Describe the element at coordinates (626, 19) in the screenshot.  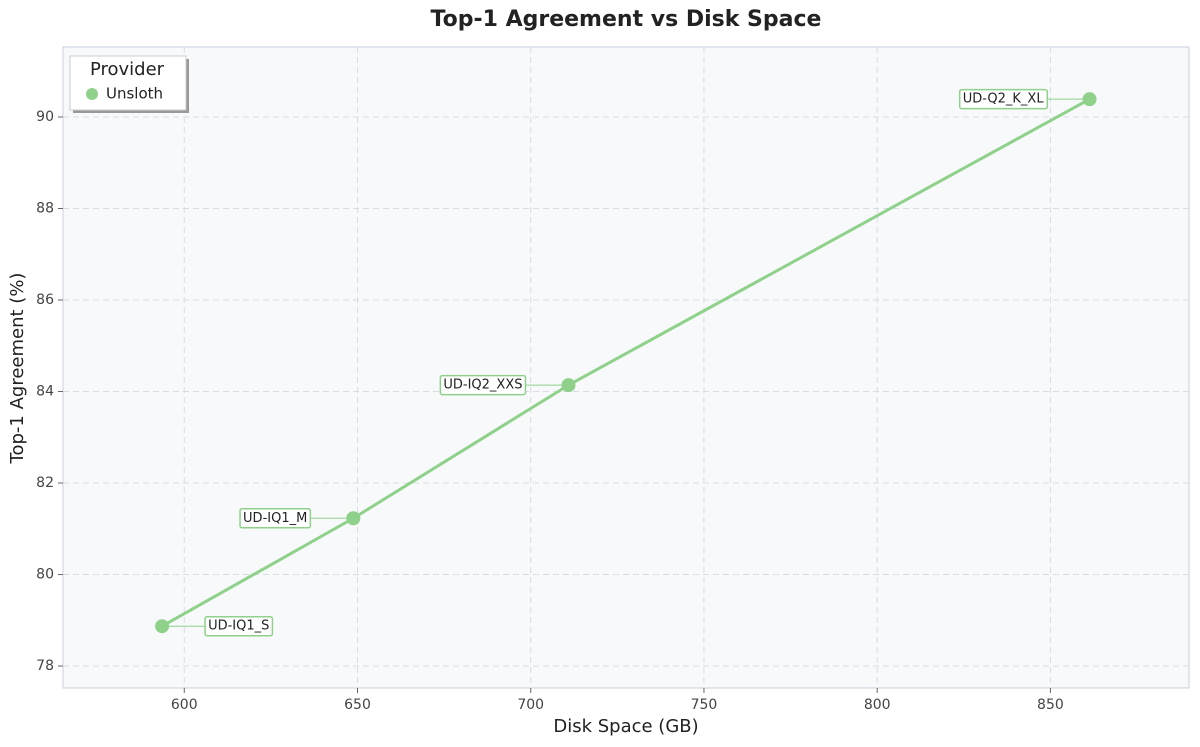
I see `chart-title: Top-1 Agreement vs Disk Space` at that location.